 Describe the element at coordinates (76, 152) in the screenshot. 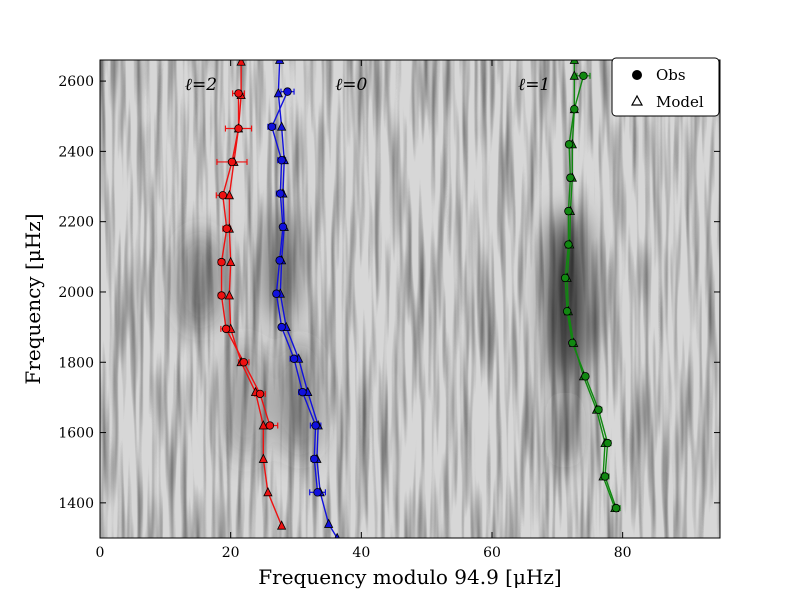

I see `y-tick-label: 2400` at that location.